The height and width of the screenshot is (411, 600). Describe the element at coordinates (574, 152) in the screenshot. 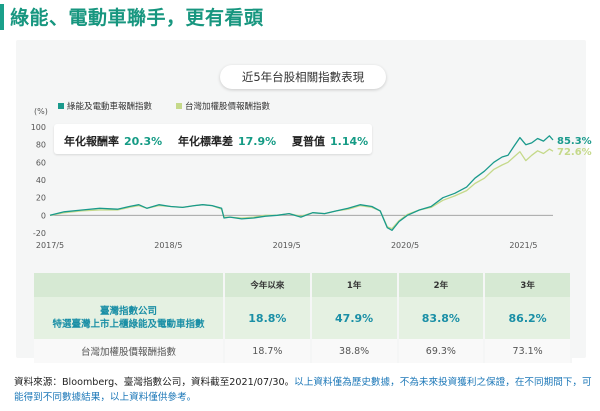

I see `series-end-label: 72.6%` at that location.